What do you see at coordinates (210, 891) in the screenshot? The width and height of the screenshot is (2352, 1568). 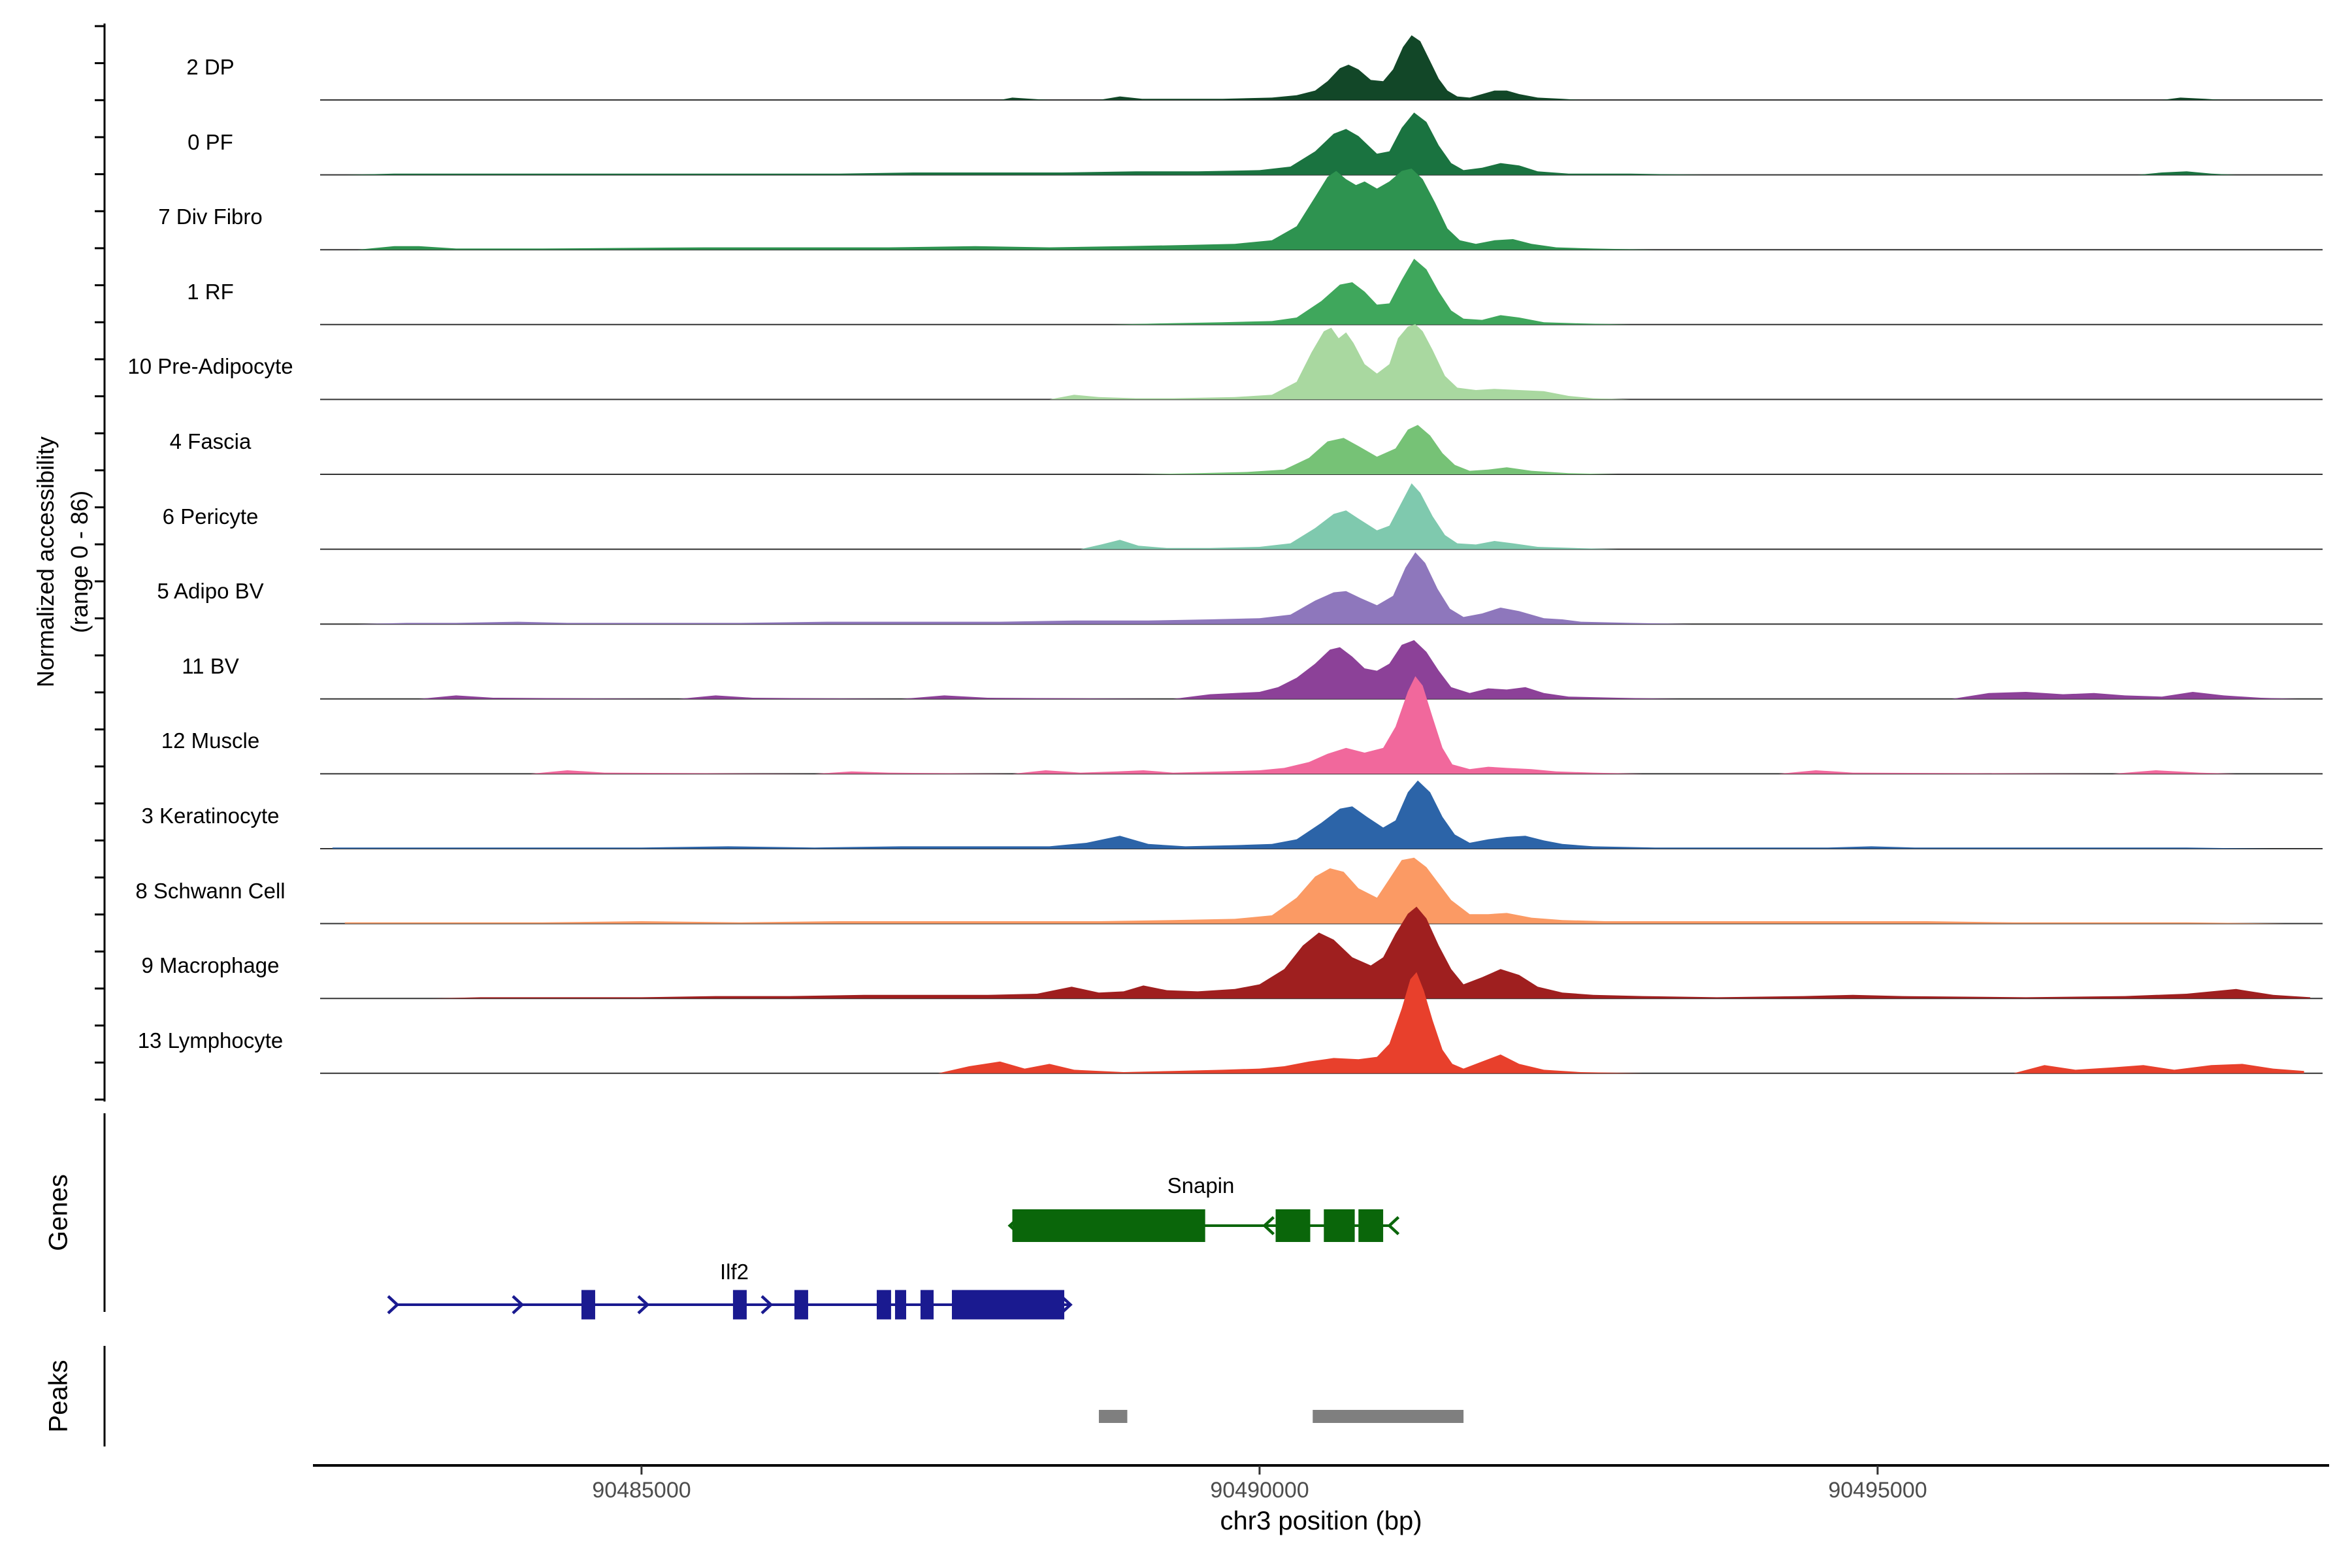 I see `track-label-8-schwann-cell: 8 Schwann Cell` at bounding box center [210, 891].